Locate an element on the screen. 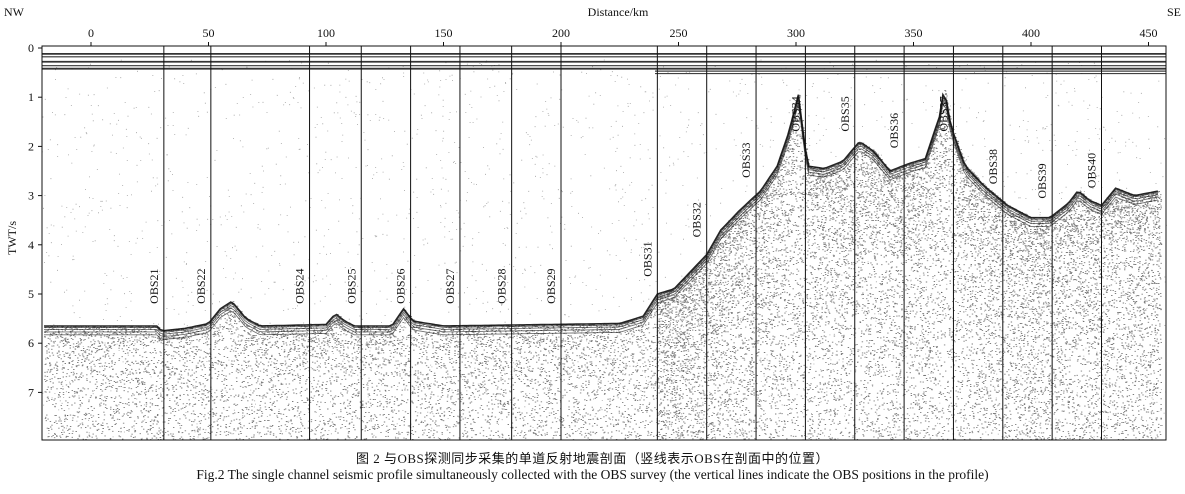 The height and width of the screenshot is (494, 1185). x-tick-label: 0 is located at coordinates (91, 33).